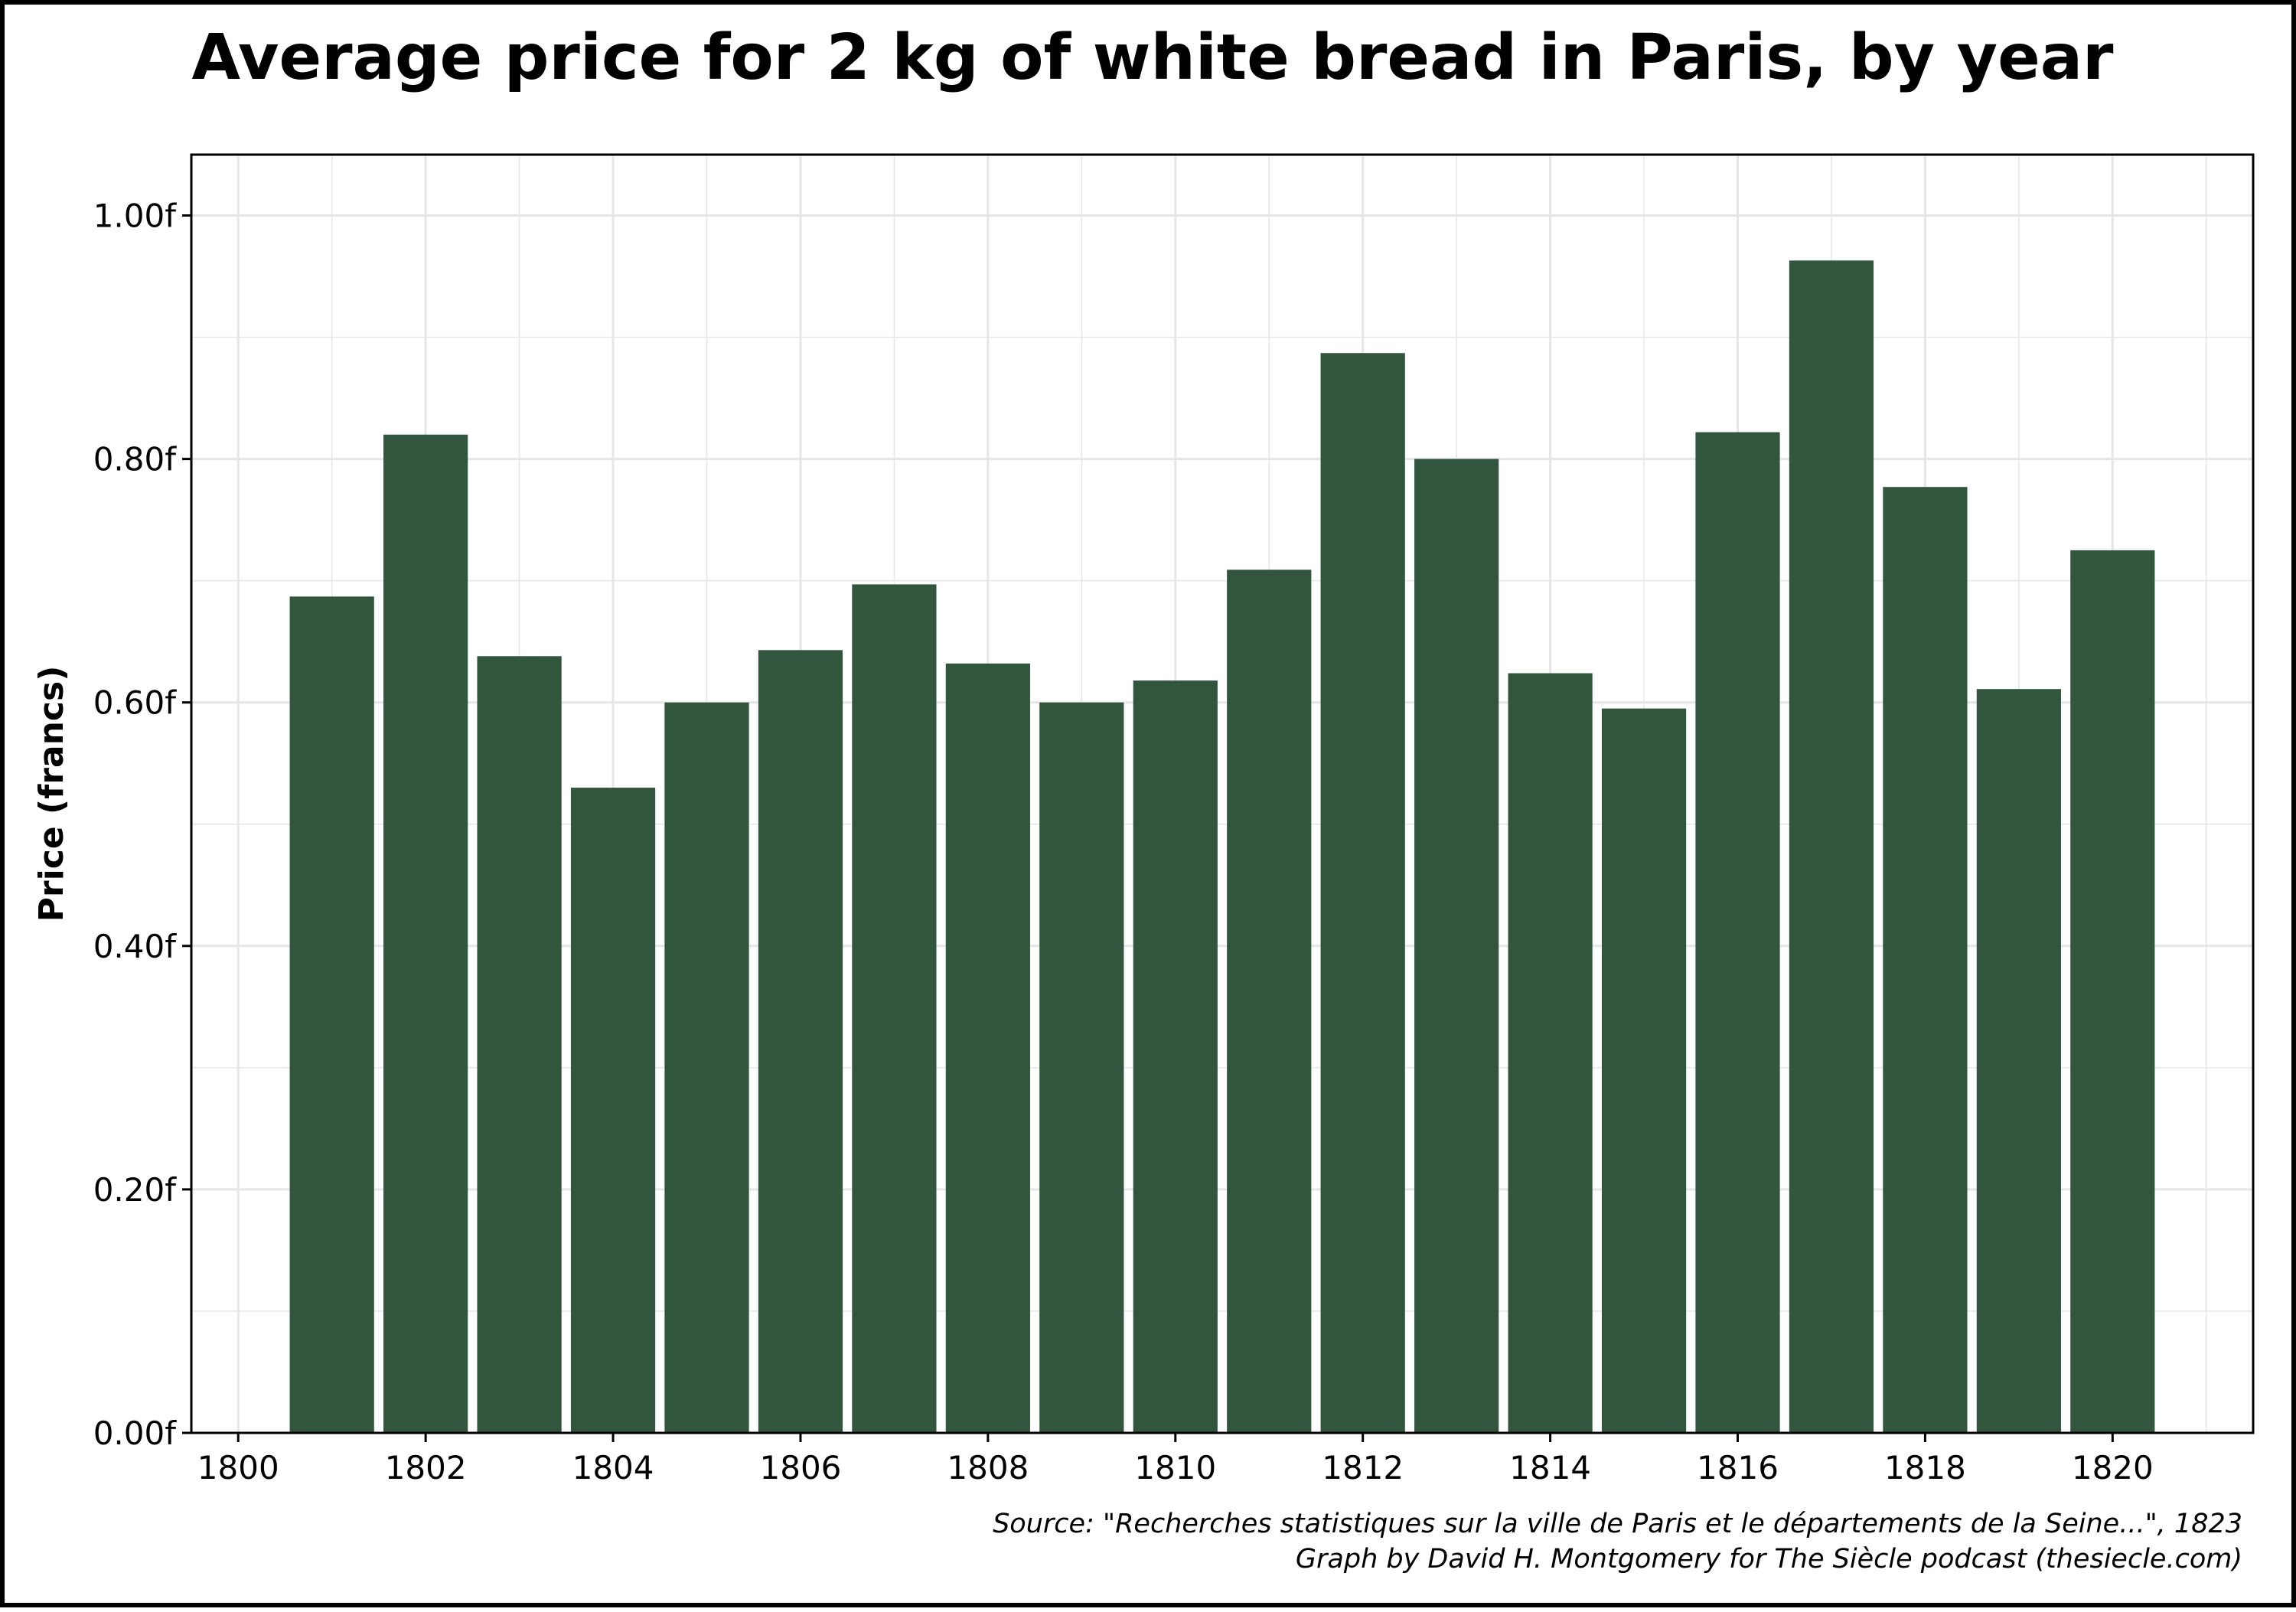 This screenshot has height=1612, width=2296. What do you see at coordinates (135, 703) in the screenshot?
I see `y-tick-label: 0.60f` at bounding box center [135, 703].